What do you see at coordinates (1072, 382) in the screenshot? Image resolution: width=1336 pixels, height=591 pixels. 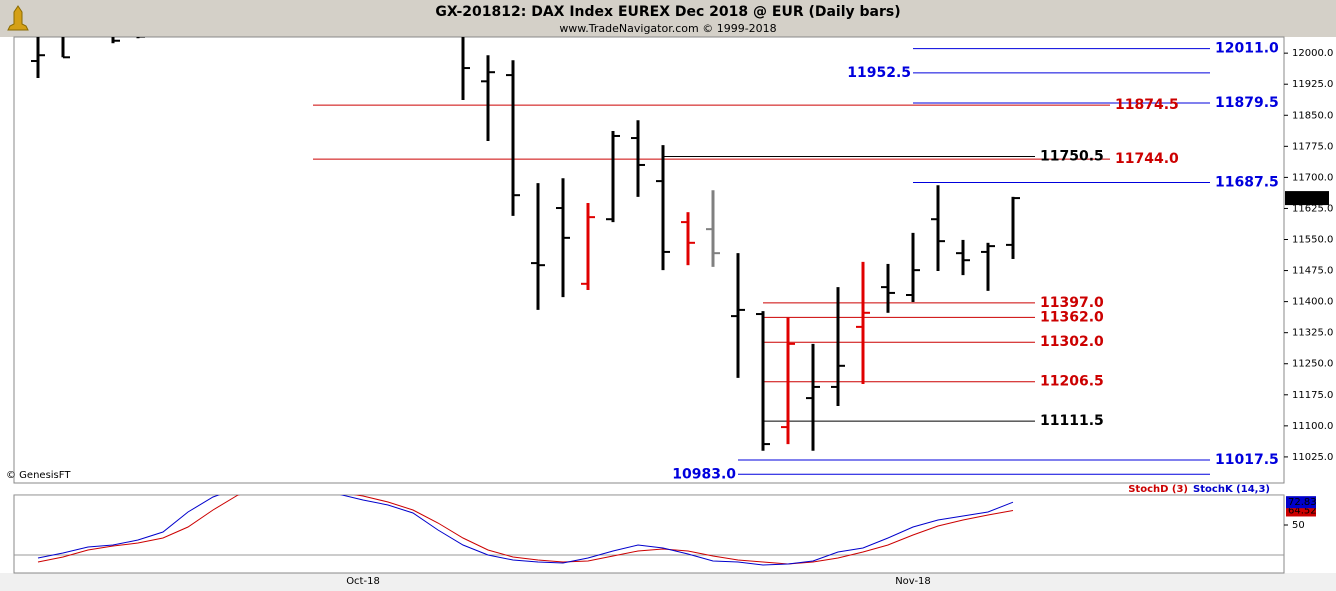 I see `level-label: 11206.5` at bounding box center [1072, 382].